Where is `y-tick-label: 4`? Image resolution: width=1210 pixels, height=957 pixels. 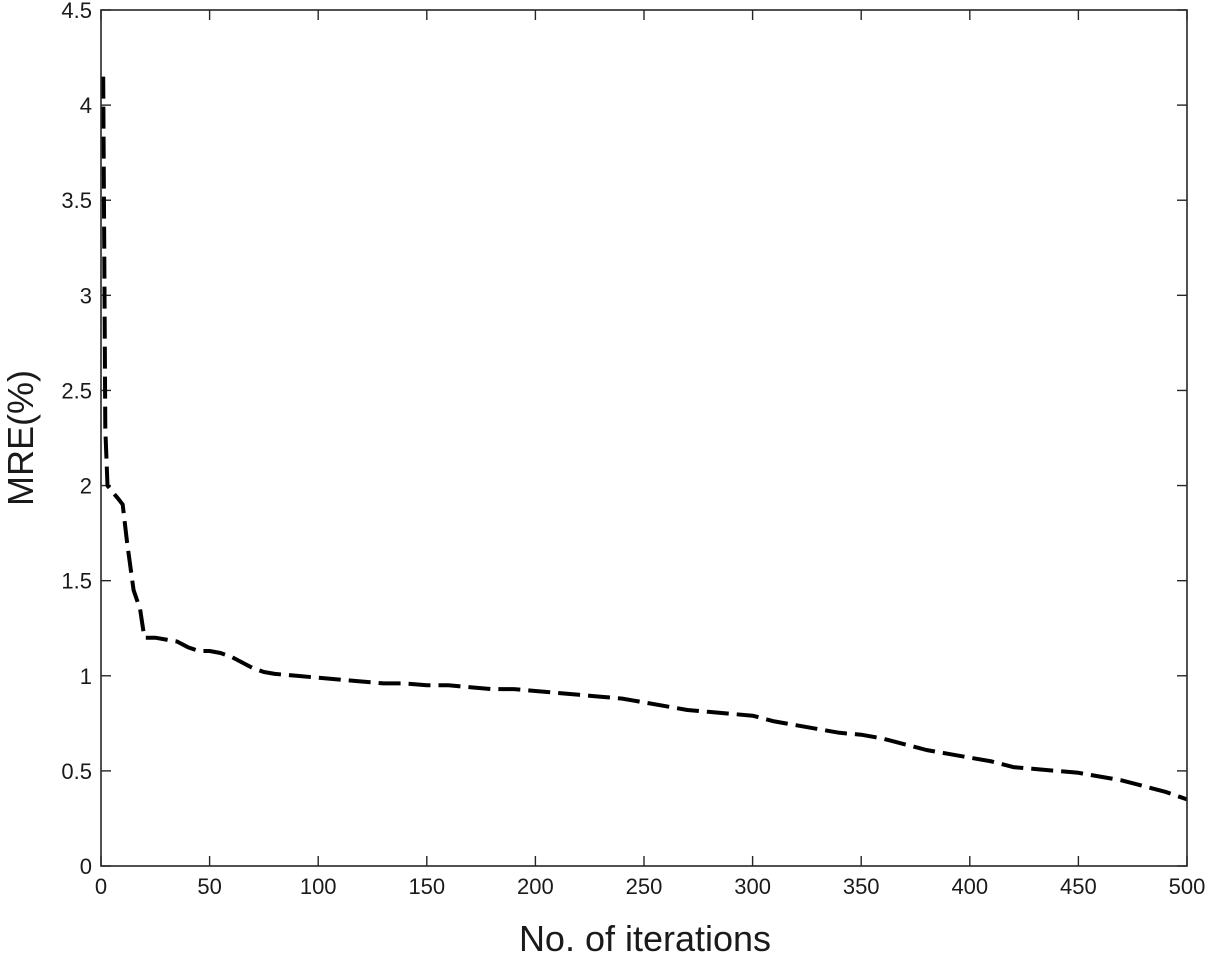
y-tick-label: 4 is located at coordinates (86, 105).